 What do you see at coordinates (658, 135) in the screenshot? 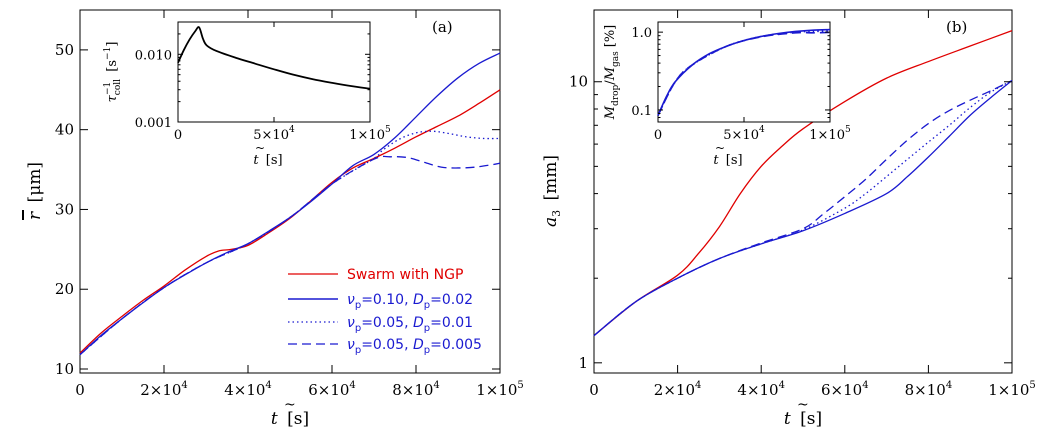
I see `panel-b-inset-x-tick-label: 0` at bounding box center [658, 135].